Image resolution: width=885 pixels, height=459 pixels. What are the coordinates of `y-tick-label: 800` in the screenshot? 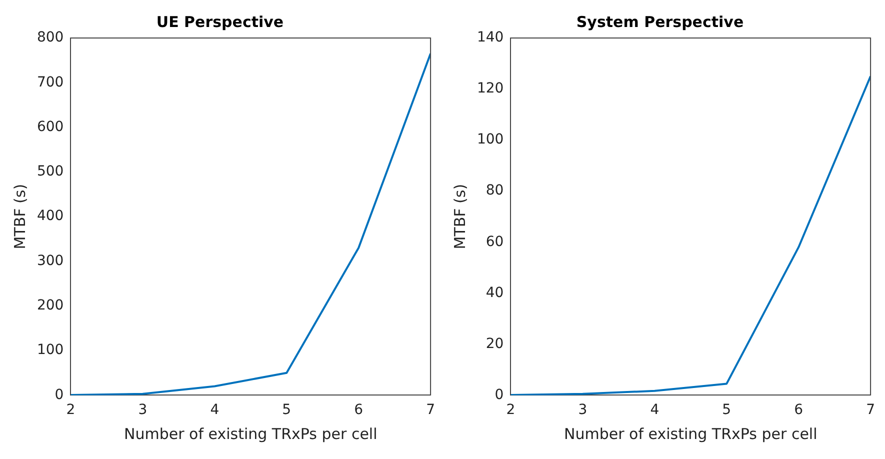 It's located at (50, 38).